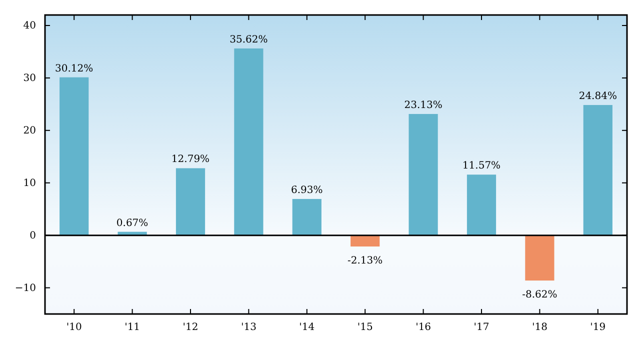 This screenshot has width=641, height=347. Describe the element at coordinates (307, 190) in the screenshot. I see `data-label: 6.93%` at that location.